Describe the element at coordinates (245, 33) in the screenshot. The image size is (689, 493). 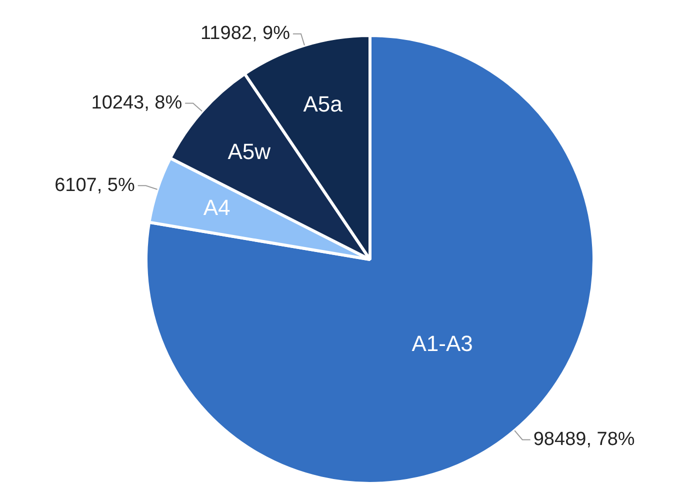
I see `data-label: 11982, 9%` at that location.